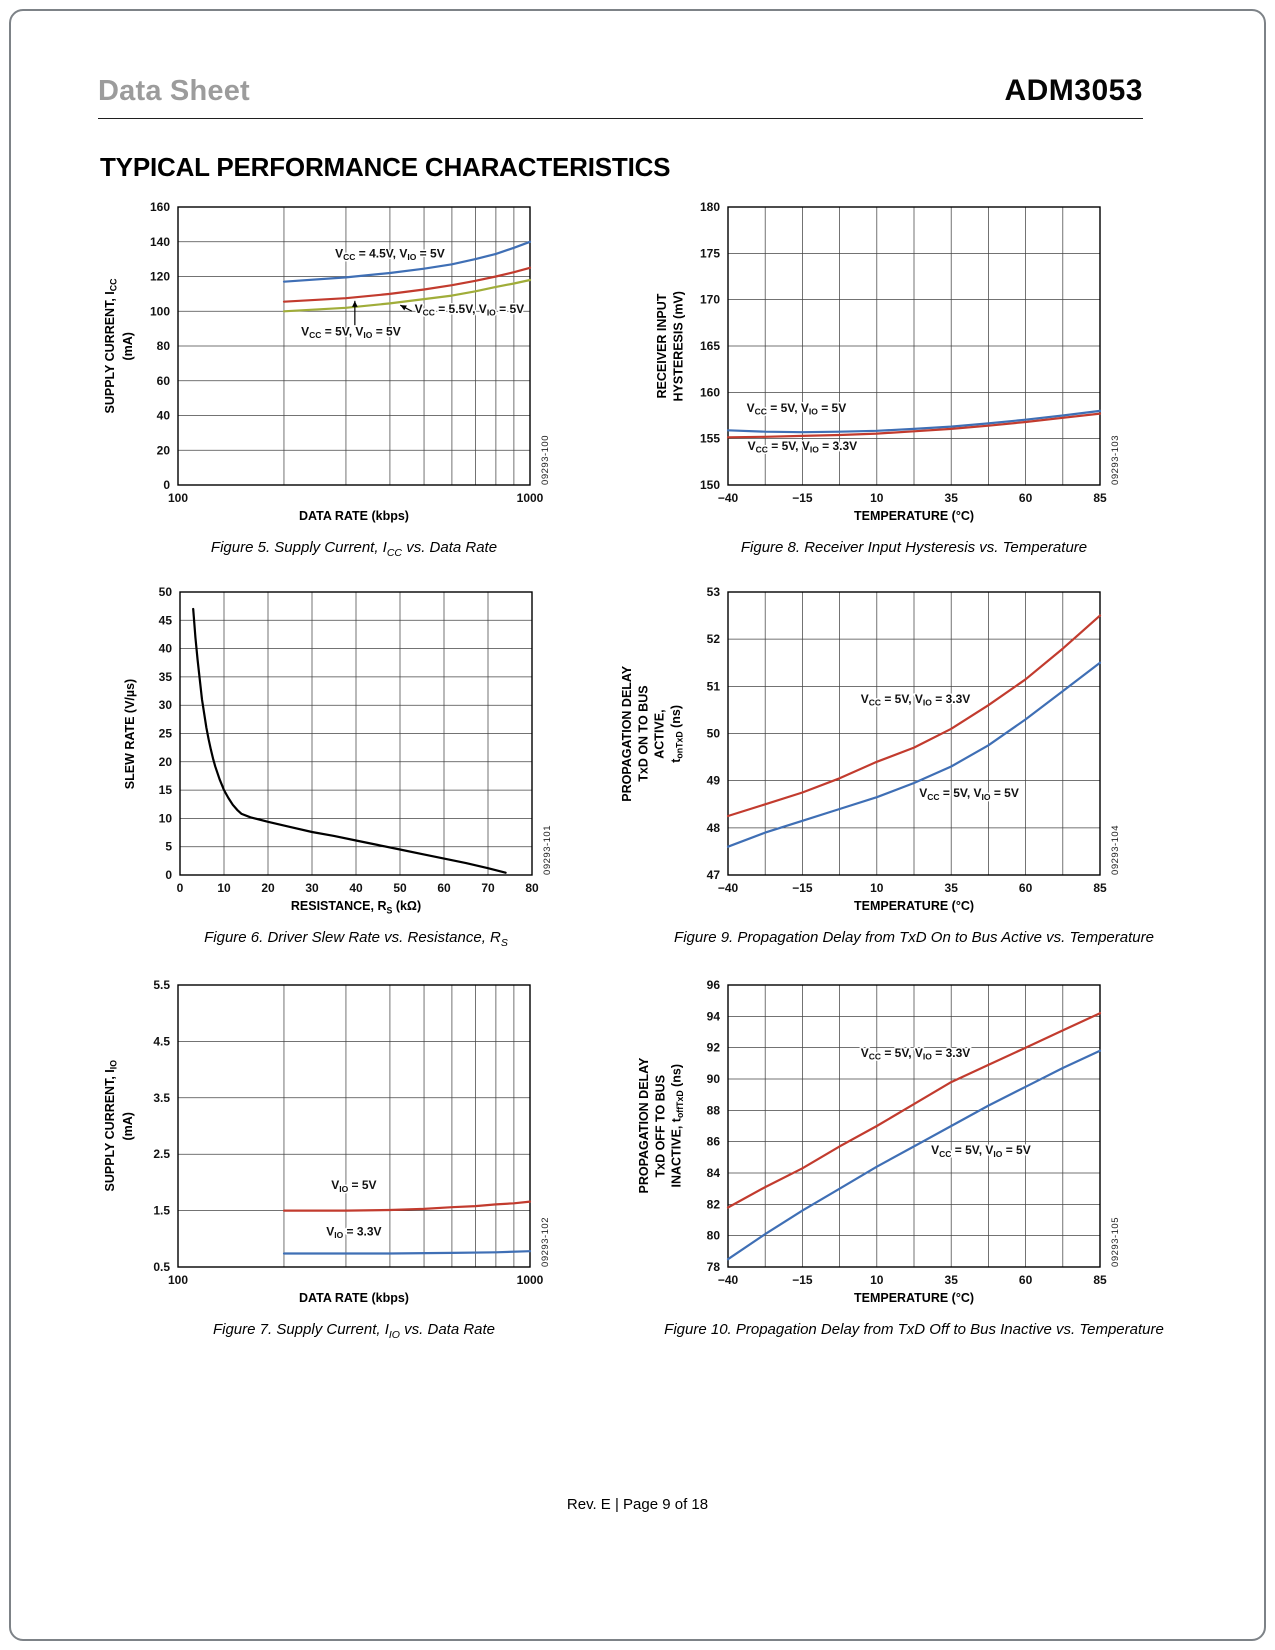  I want to click on figure-6-y-axis-title: SLEW RATE (V/µs), so click(129, 733).